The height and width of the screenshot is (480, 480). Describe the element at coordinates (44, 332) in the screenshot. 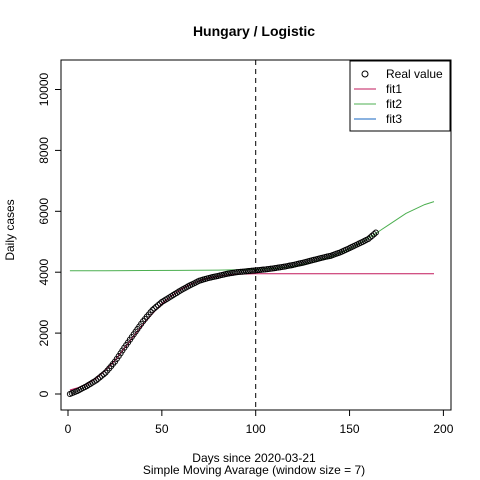

I see `y-tick-label: 2000` at that location.